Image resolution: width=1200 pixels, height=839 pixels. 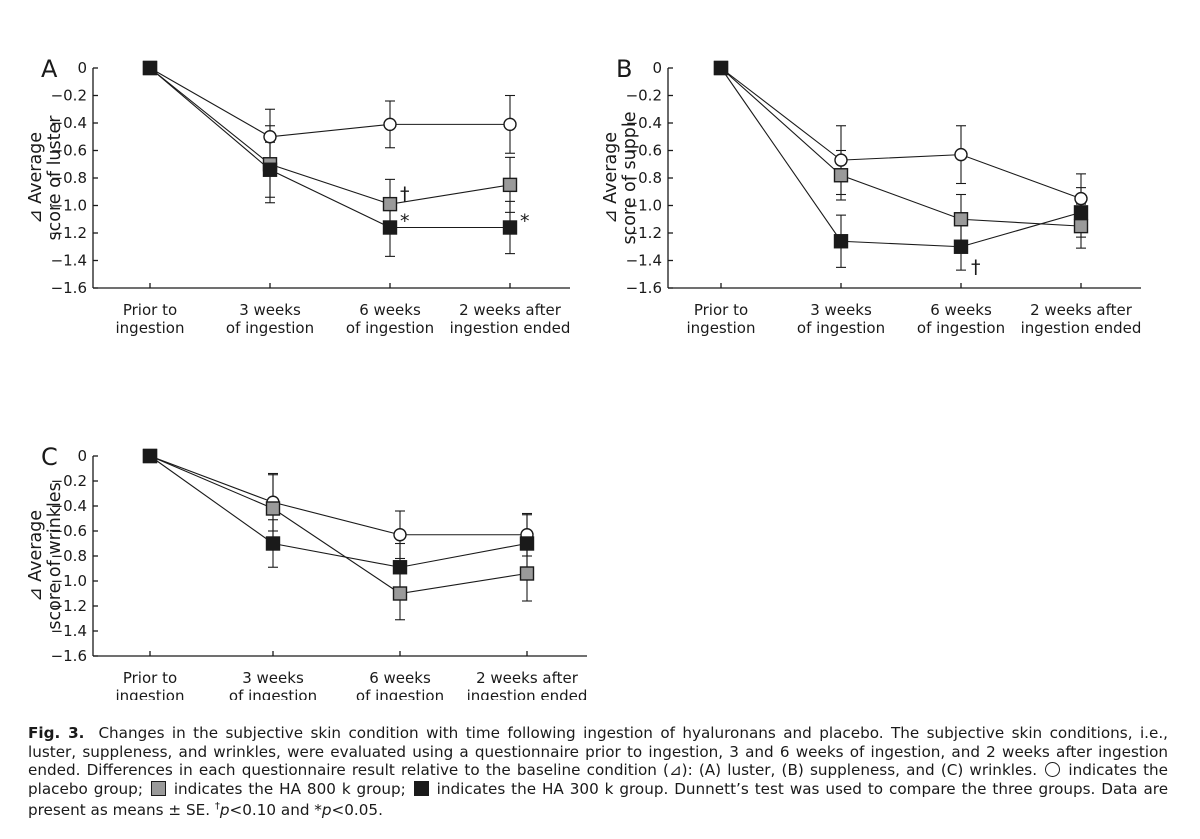 What do you see at coordinates (1053, 770) in the screenshot?
I see `placebo-circle-icon` at bounding box center [1053, 770].